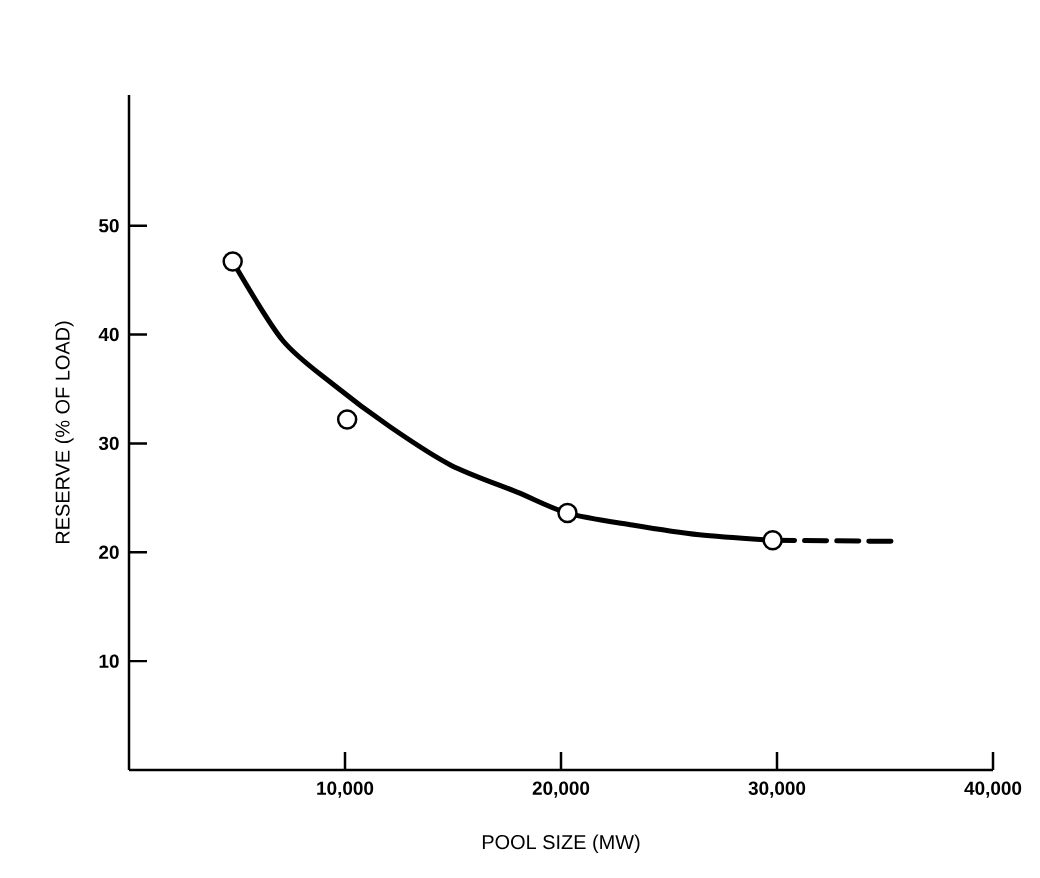 Image resolution: width=1040 pixels, height=878 pixels. I want to click on x-tick-label: 20,000, so click(561, 789).